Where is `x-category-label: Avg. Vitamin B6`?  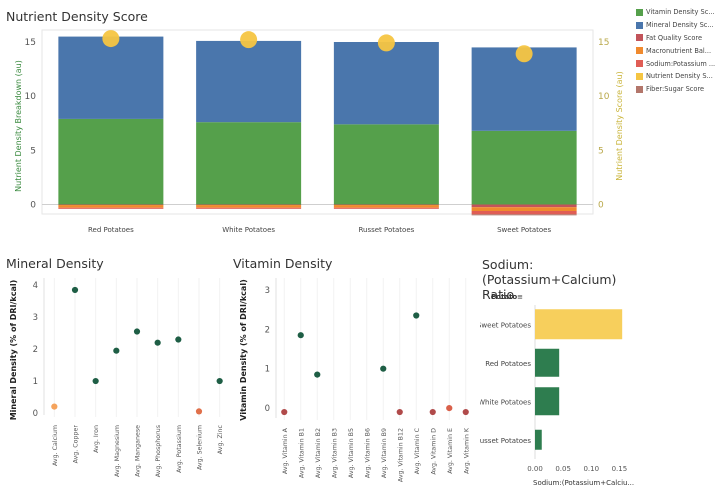
x-category-label: Avg. Vitamin B6 is located at coordinates (367, 453).